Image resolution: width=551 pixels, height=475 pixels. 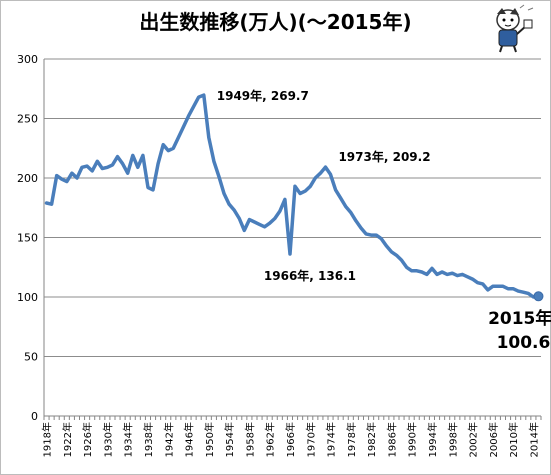 What do you see at coordinates (432, 439) in the screenshot?
I see `x-tick-label: 1994年` at bounding box center [432, 439].